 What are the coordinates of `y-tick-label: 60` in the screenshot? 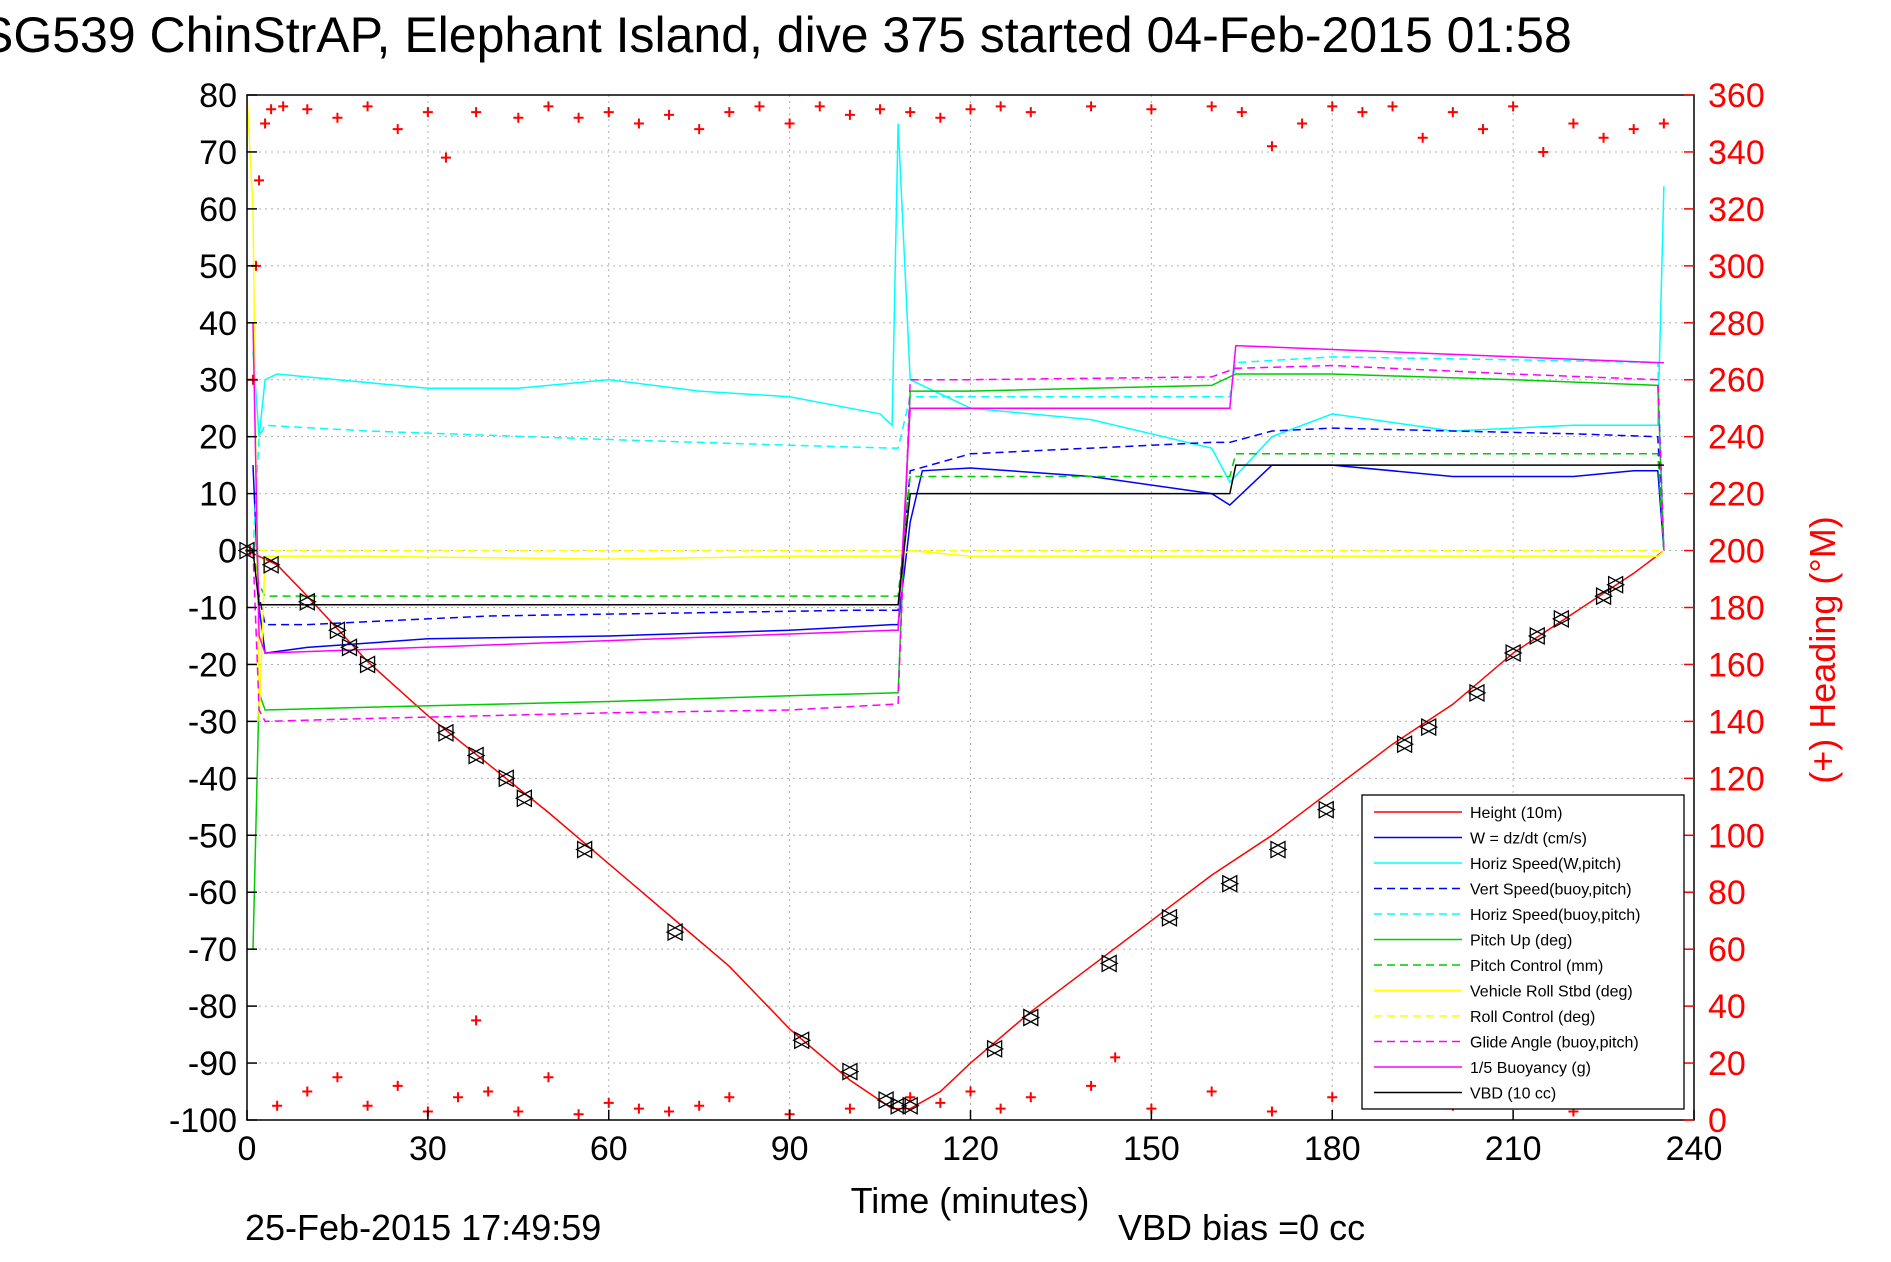 It's located at (218, 210).